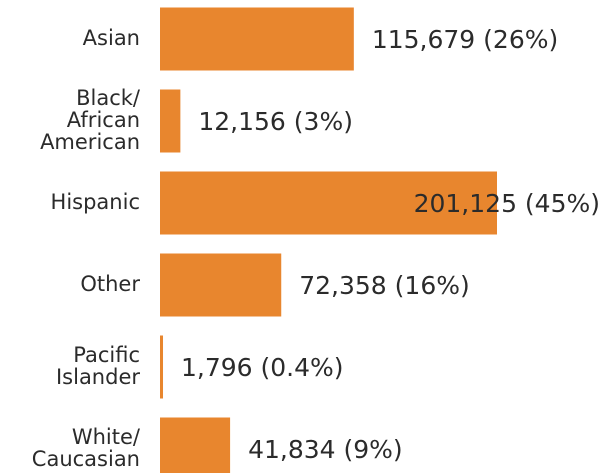  I want to click on category-label: Hispanic, so click(95, 202).